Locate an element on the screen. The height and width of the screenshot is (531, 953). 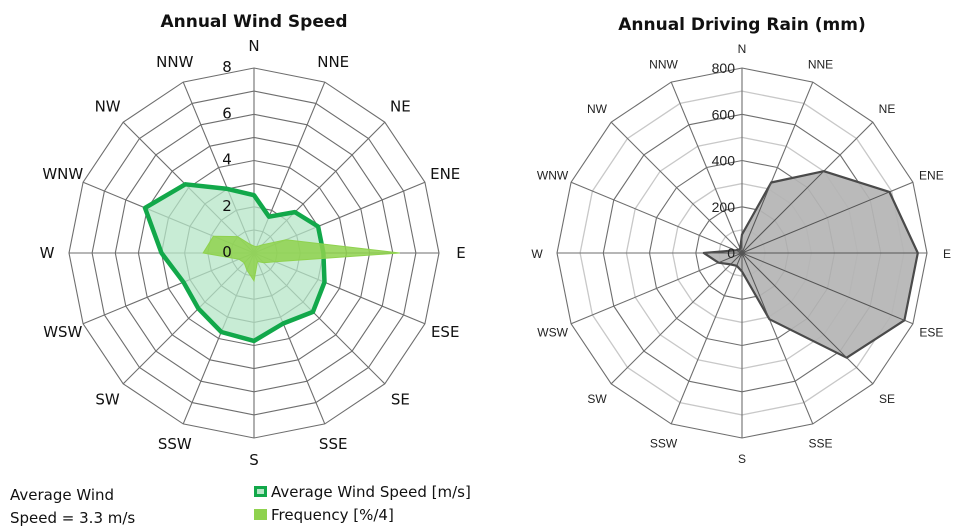
legend-label-wind-speed: Average Wind Speed [m/s] is located at coordinates (371, 491).